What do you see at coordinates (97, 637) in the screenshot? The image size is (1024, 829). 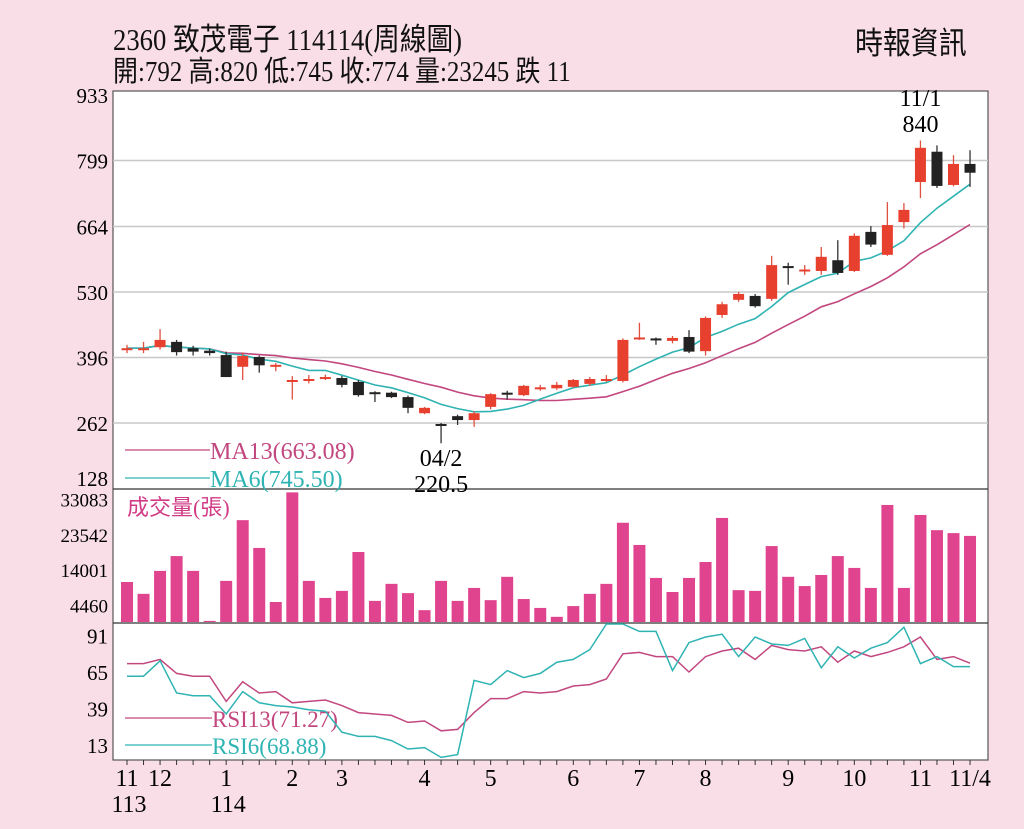 I see `rsi-tick-label: 91` at bounding box center [97, 637].